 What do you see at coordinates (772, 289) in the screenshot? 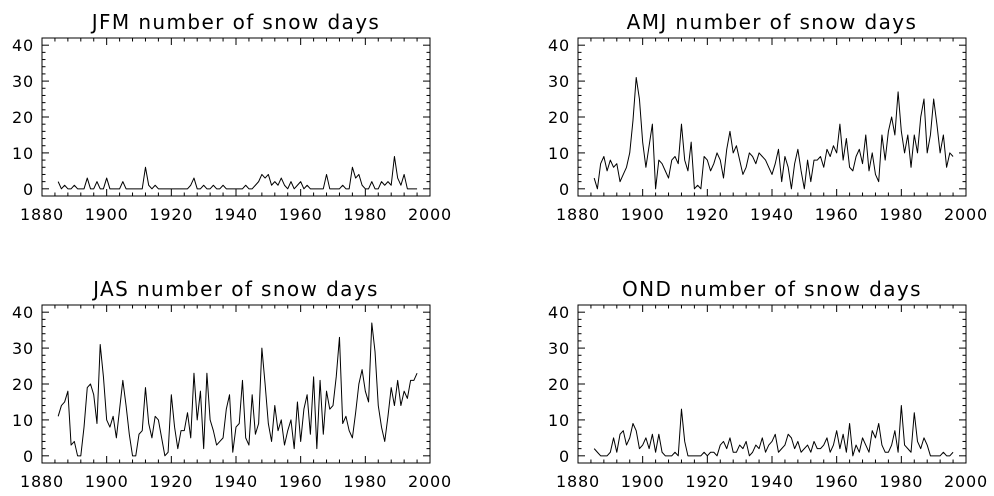
I see `panel-ond-title: OND number of snow days` at bounding box center [772, 289].